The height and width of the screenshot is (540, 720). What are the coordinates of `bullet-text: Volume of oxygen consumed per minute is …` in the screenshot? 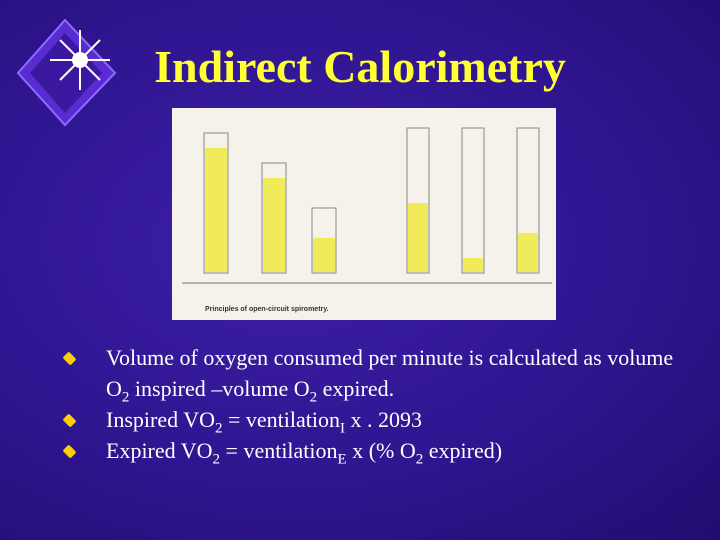 It's located at (390, 373).